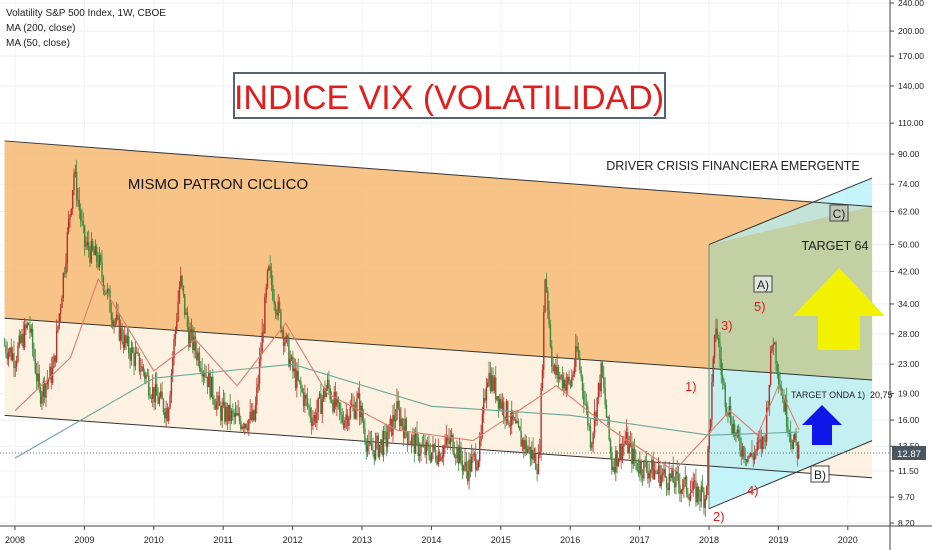  Describe the element at coordinates (84, 540) in the screenshot. I see `x-tick-label: 2009` at that location.